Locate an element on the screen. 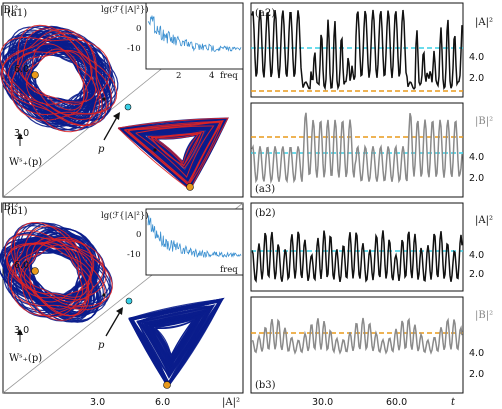 The height and width of the screenshot is (409, 502). panel-a3: (a3) |B|² 4.0 2.0 is located at coordinates (371, 150).